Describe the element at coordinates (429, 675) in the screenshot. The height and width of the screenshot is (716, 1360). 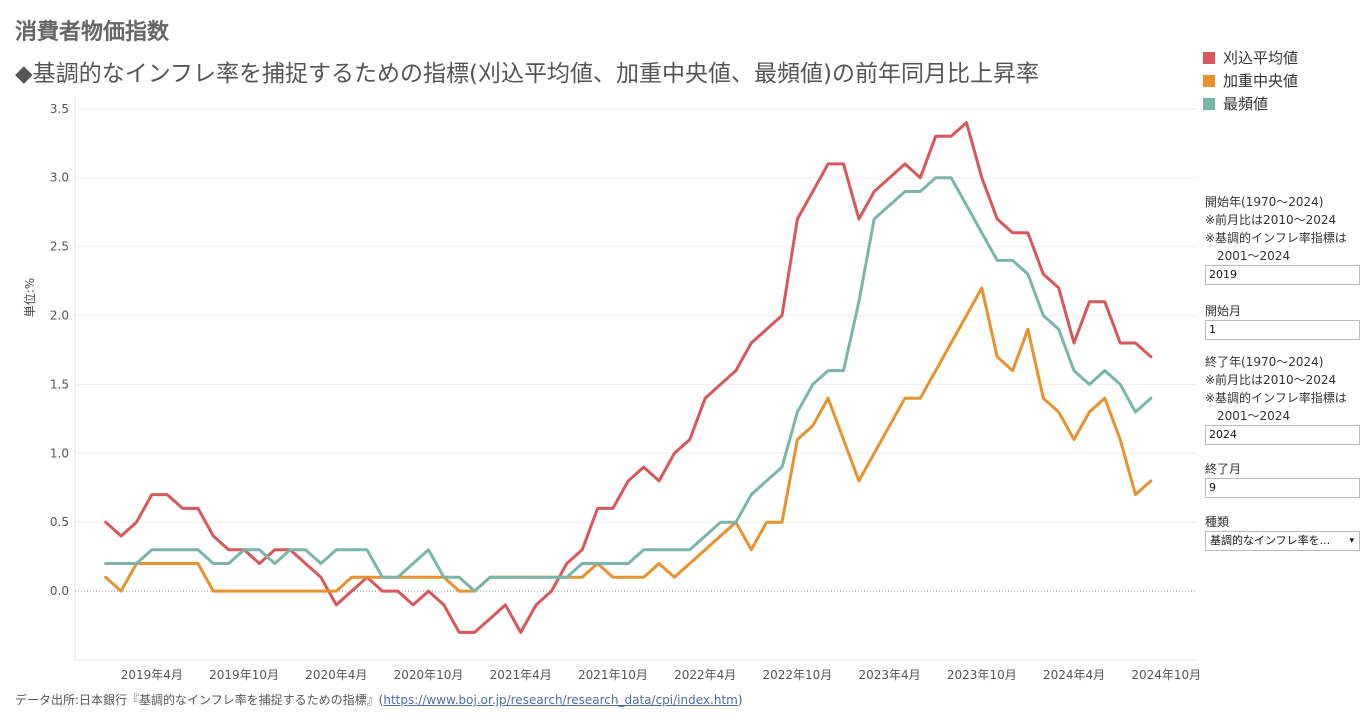
I see `x-tick-label: 2020年10月` at that location.